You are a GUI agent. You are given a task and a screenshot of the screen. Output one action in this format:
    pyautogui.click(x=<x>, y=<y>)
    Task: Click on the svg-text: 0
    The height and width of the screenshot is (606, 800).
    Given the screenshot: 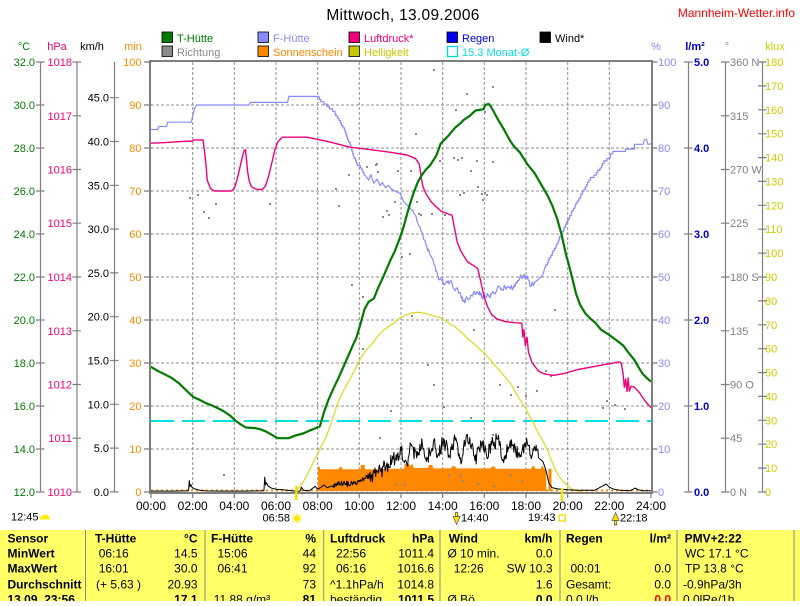 What is the action you would take?
    pyautogui.click(x=661, y=493)
    